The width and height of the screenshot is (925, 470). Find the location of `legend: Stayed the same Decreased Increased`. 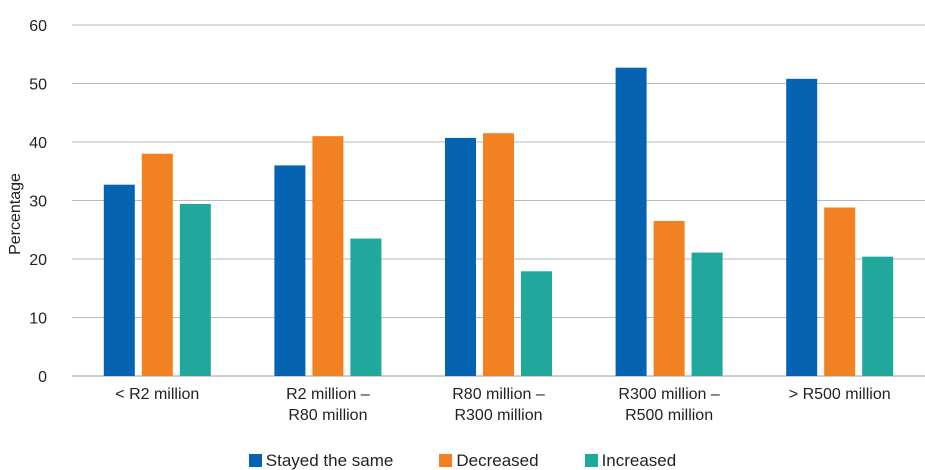

legend: Stayed the same Decreased Increased is located at coordinates (462, 460).